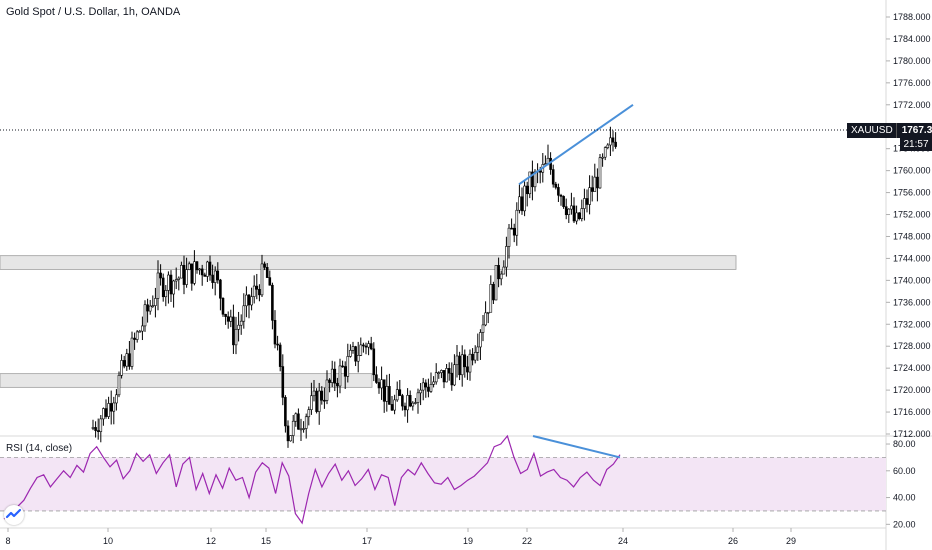 This screenshot has height=550, width=932. What do you see at coordinates (912, 346) in the screenshot?
I see `price-tick-label: 1728.000` at bounding box center [912, 346].